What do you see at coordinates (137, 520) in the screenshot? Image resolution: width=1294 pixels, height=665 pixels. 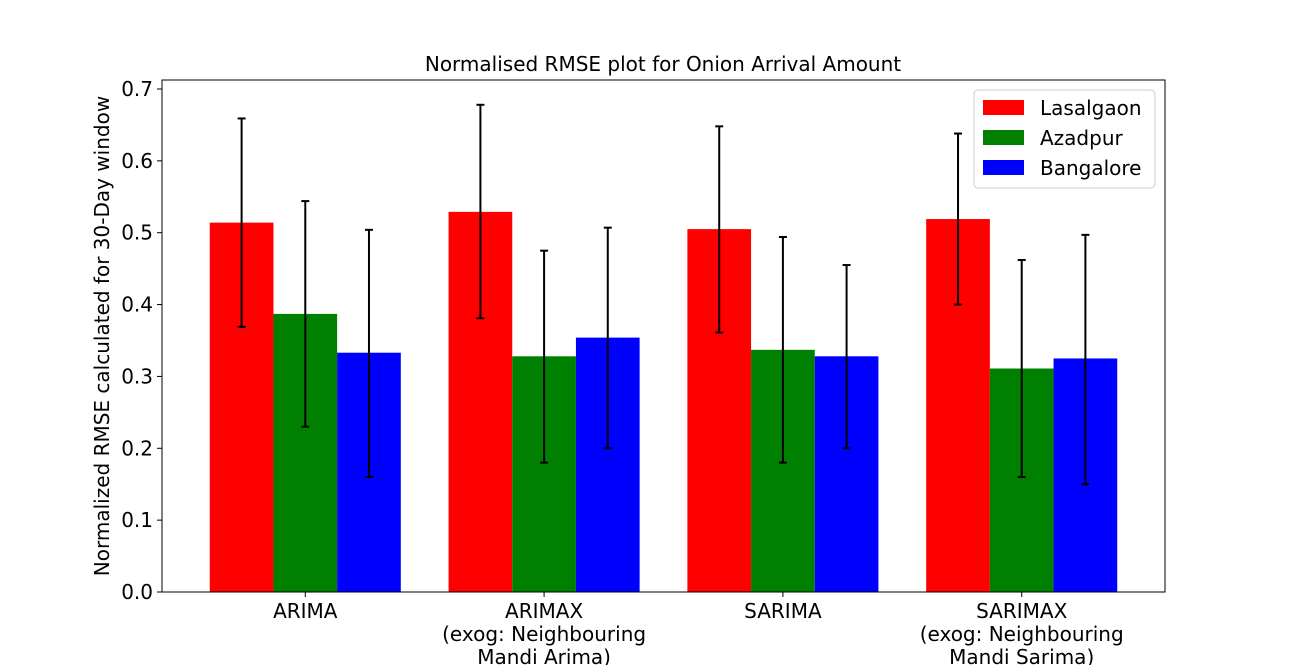 I see `y-tick-label: 0.1` at bounding box center [137, 520].